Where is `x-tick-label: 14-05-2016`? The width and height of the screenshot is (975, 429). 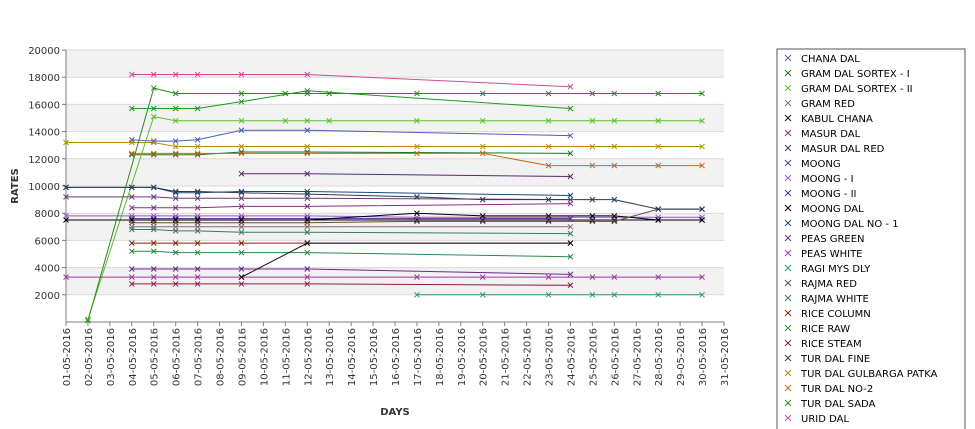
x-tick-label: 14-05-2016 is located at coordinates (352, 357).